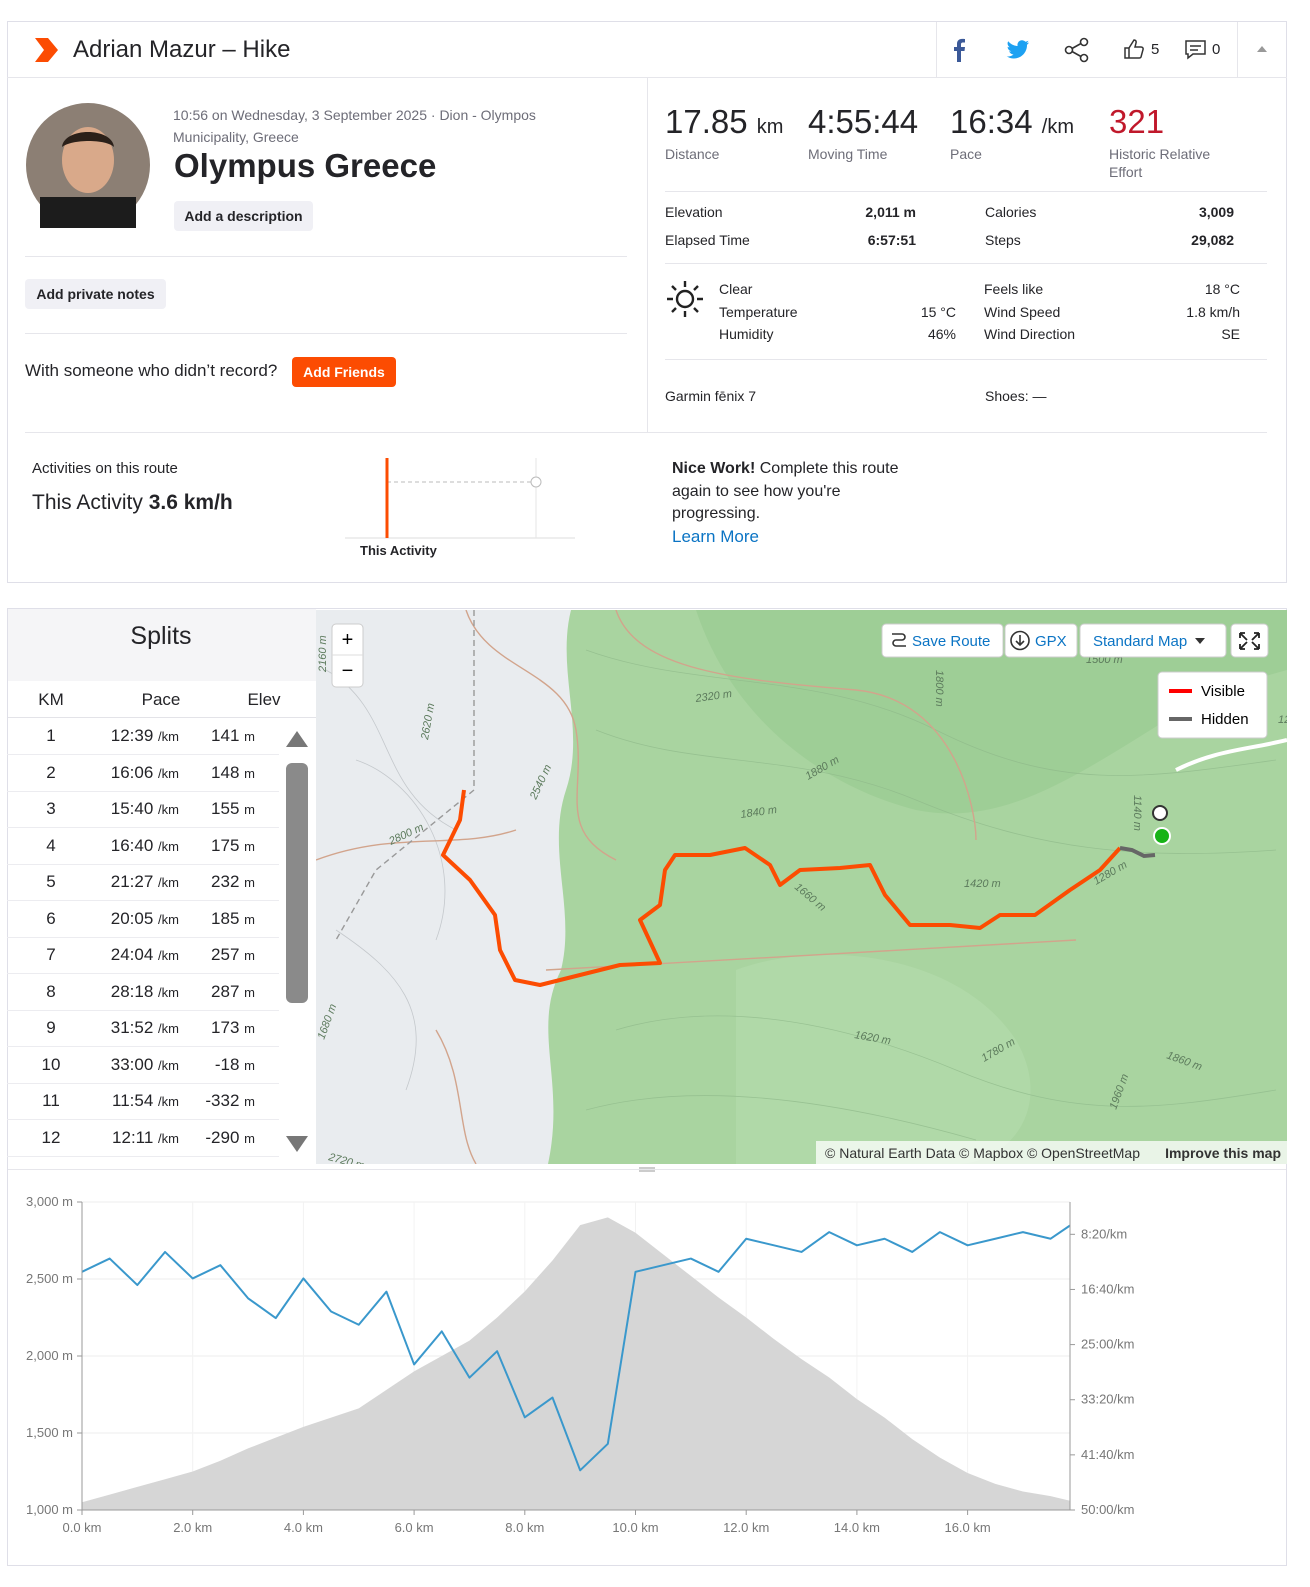  What do you see at coordinates (348, 640) in the screenshot?
I see `zoom-in: +` at bounding box center [348, 640].